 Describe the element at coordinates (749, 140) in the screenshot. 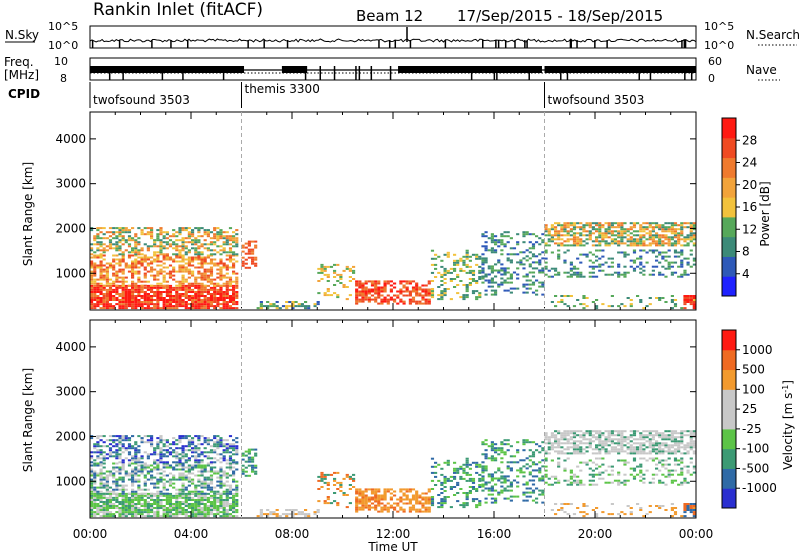

I see `colorbar-tick-label: 28` at that location.